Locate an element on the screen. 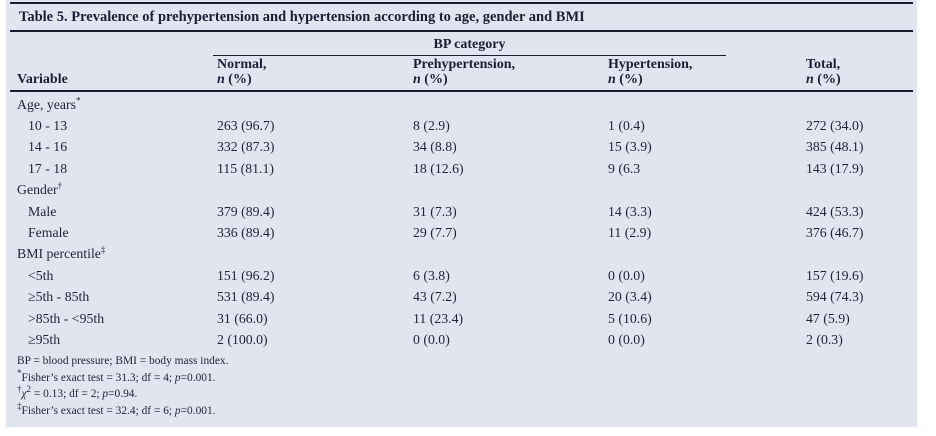  top-rule is located at coordinates (461, 3).